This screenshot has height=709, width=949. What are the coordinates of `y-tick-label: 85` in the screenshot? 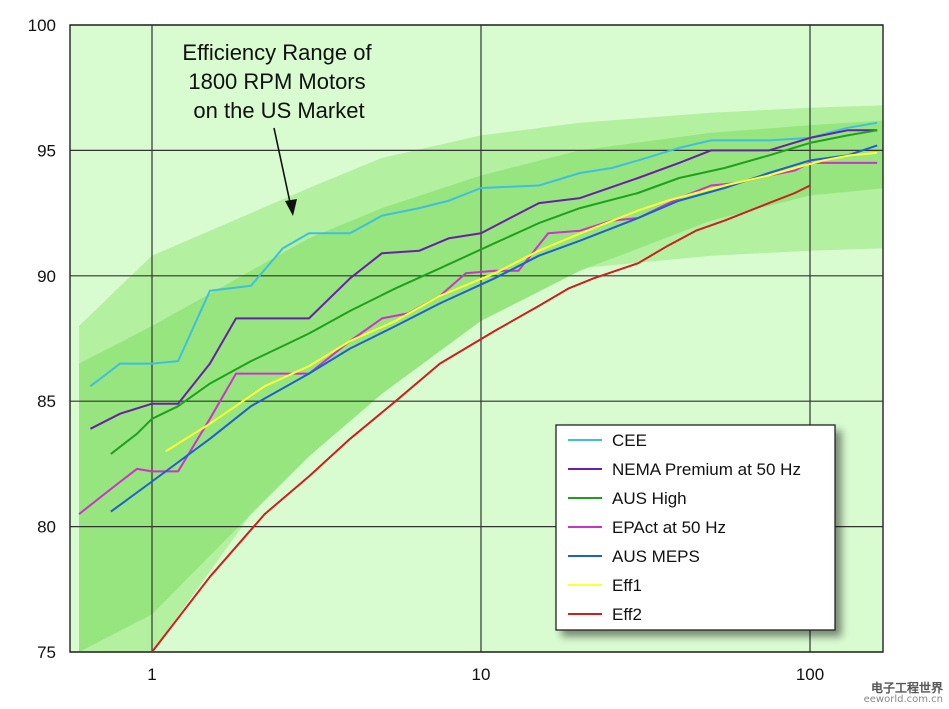 It's located at (46, 401).